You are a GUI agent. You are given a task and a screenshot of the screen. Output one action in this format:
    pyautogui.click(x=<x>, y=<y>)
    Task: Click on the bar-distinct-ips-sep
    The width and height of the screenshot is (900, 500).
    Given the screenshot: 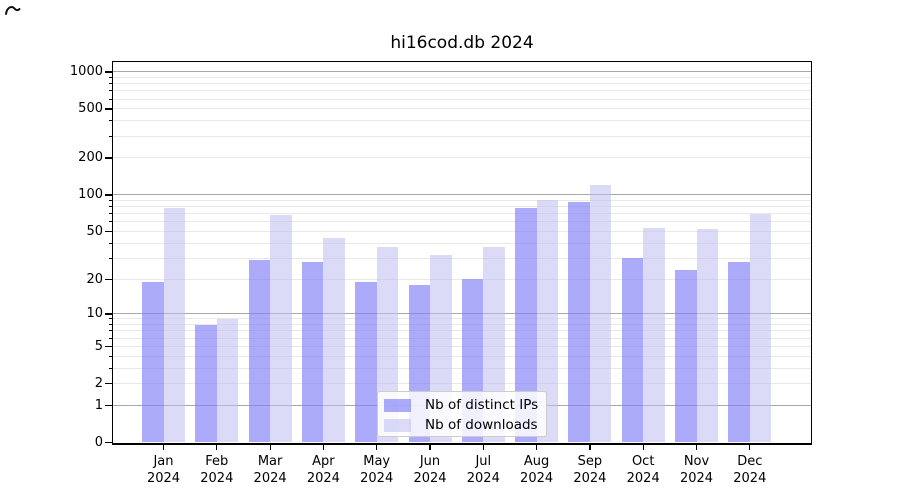 What is the action you would take?
    pyautogui.click(x=579, y=322)
    